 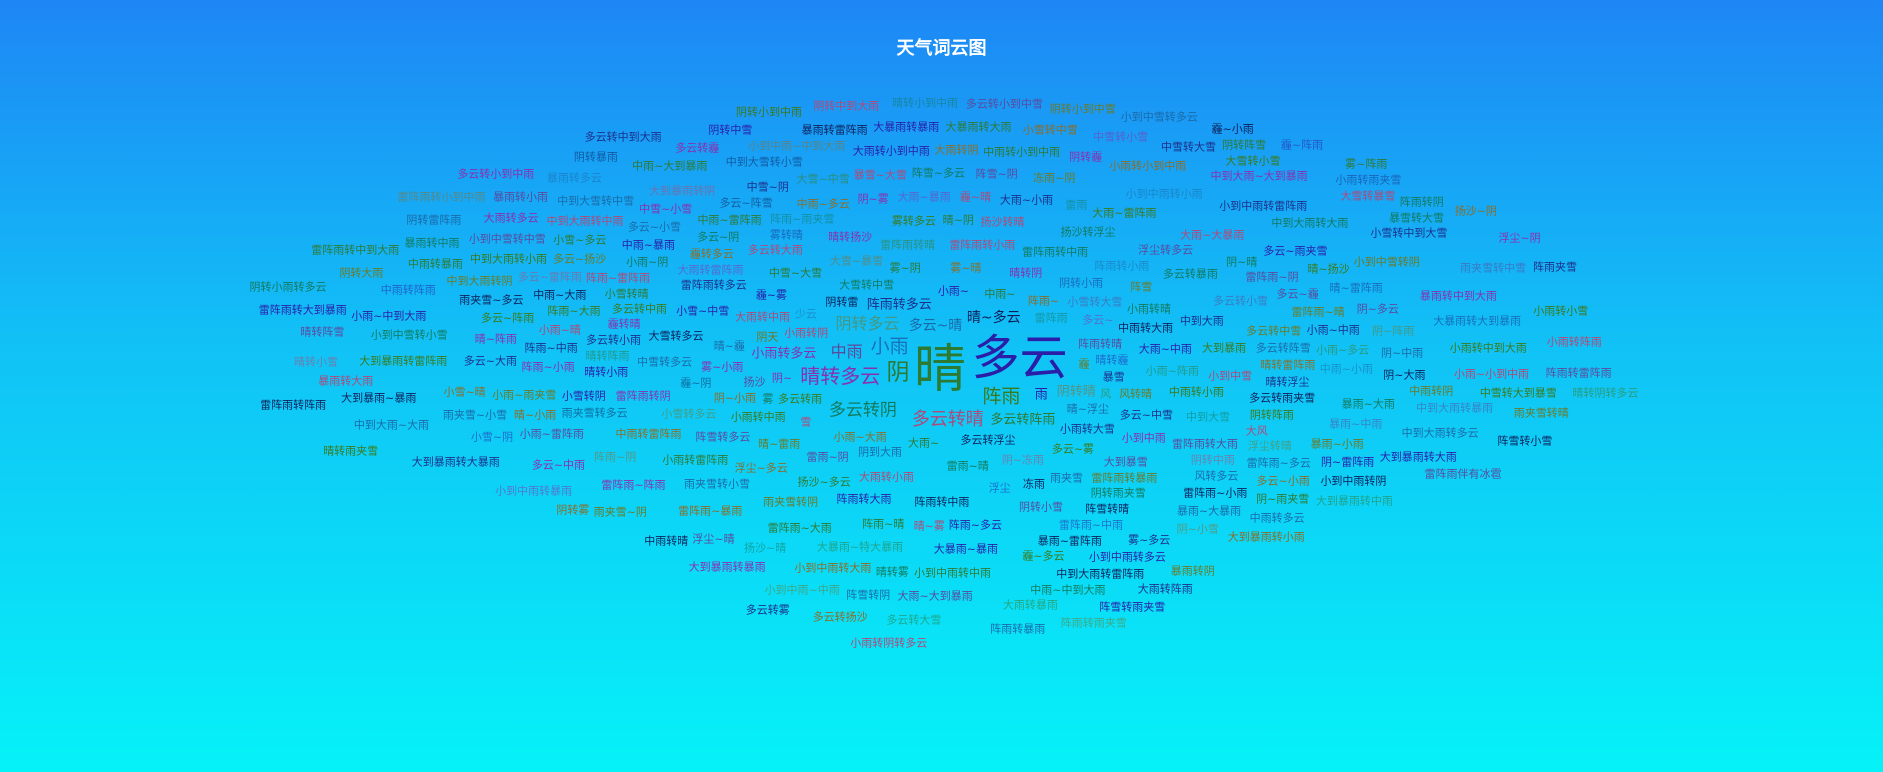 I want to click on word-cloud-term: 晴~小雨, so click(x=535, y=415).